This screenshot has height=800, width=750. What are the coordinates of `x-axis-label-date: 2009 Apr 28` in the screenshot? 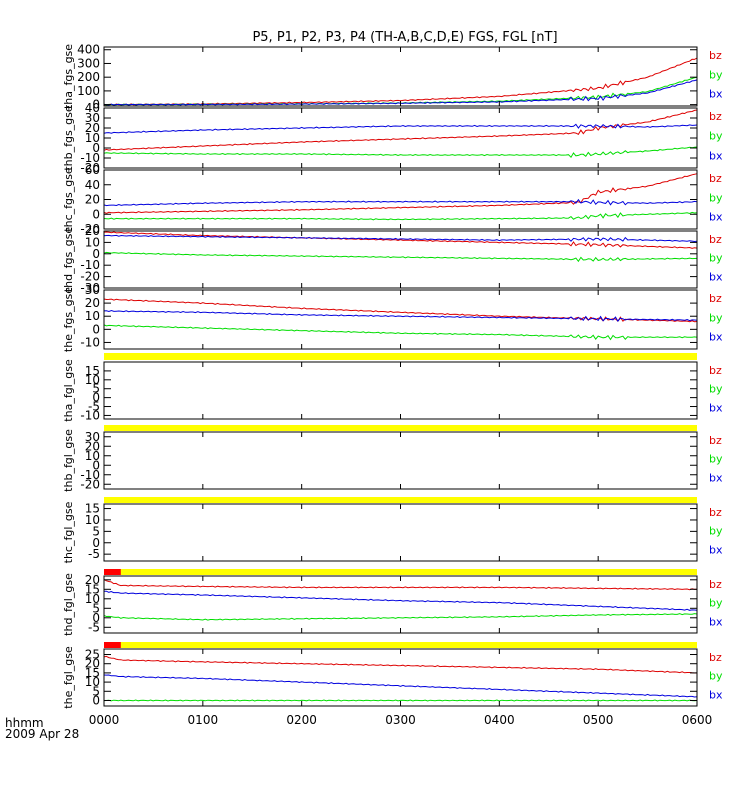 It's located at (42, 734).